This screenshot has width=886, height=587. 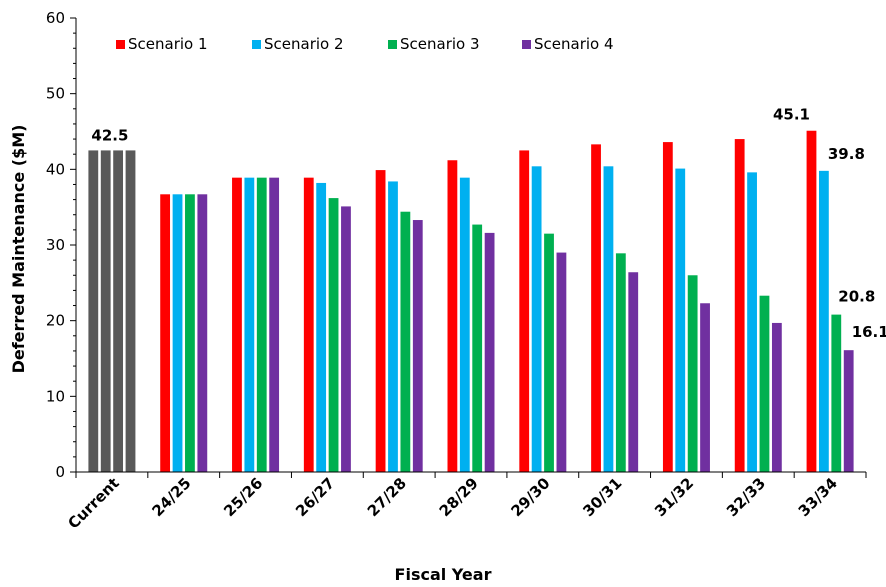 What do you see at coordinates (168, 44) in the screenshot?
I see `legend-label: Scenario 1` at bounding box center [168, 44].